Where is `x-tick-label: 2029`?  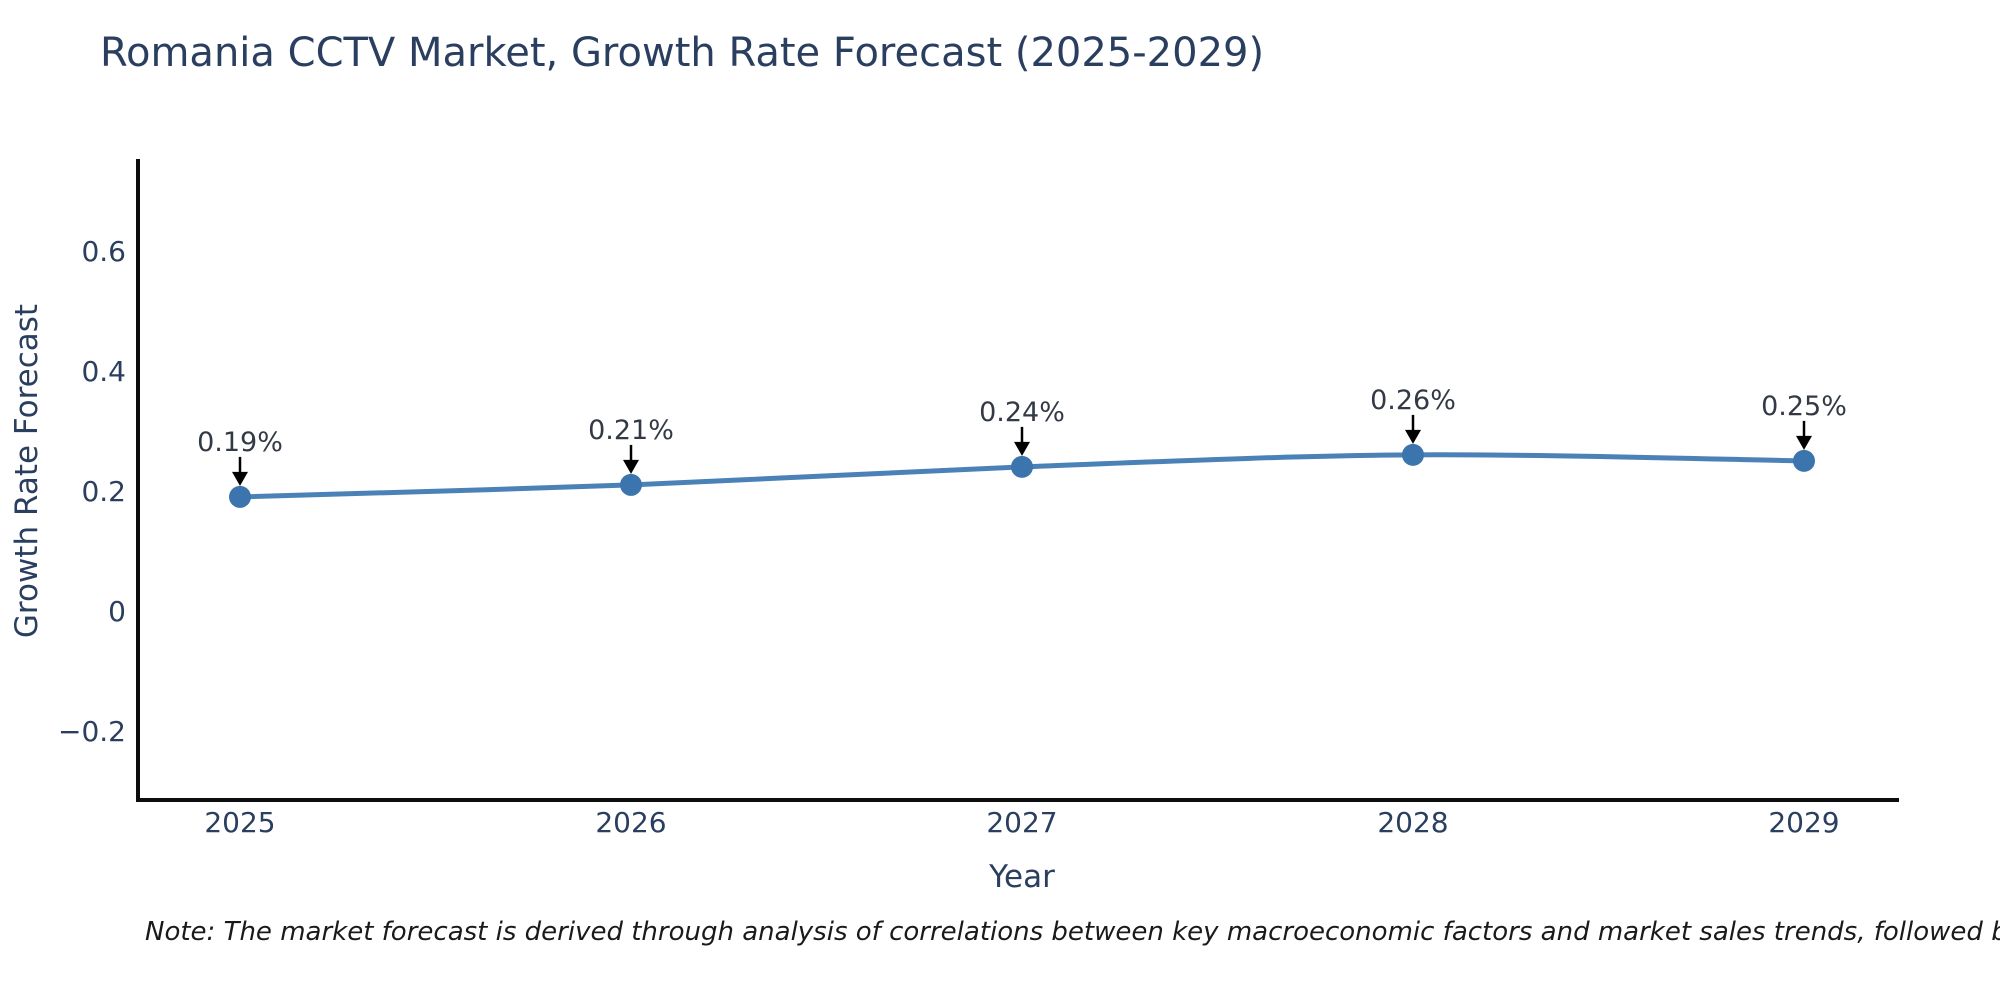 x-tick-label: 2029 is located at coordinates (1803, 822).